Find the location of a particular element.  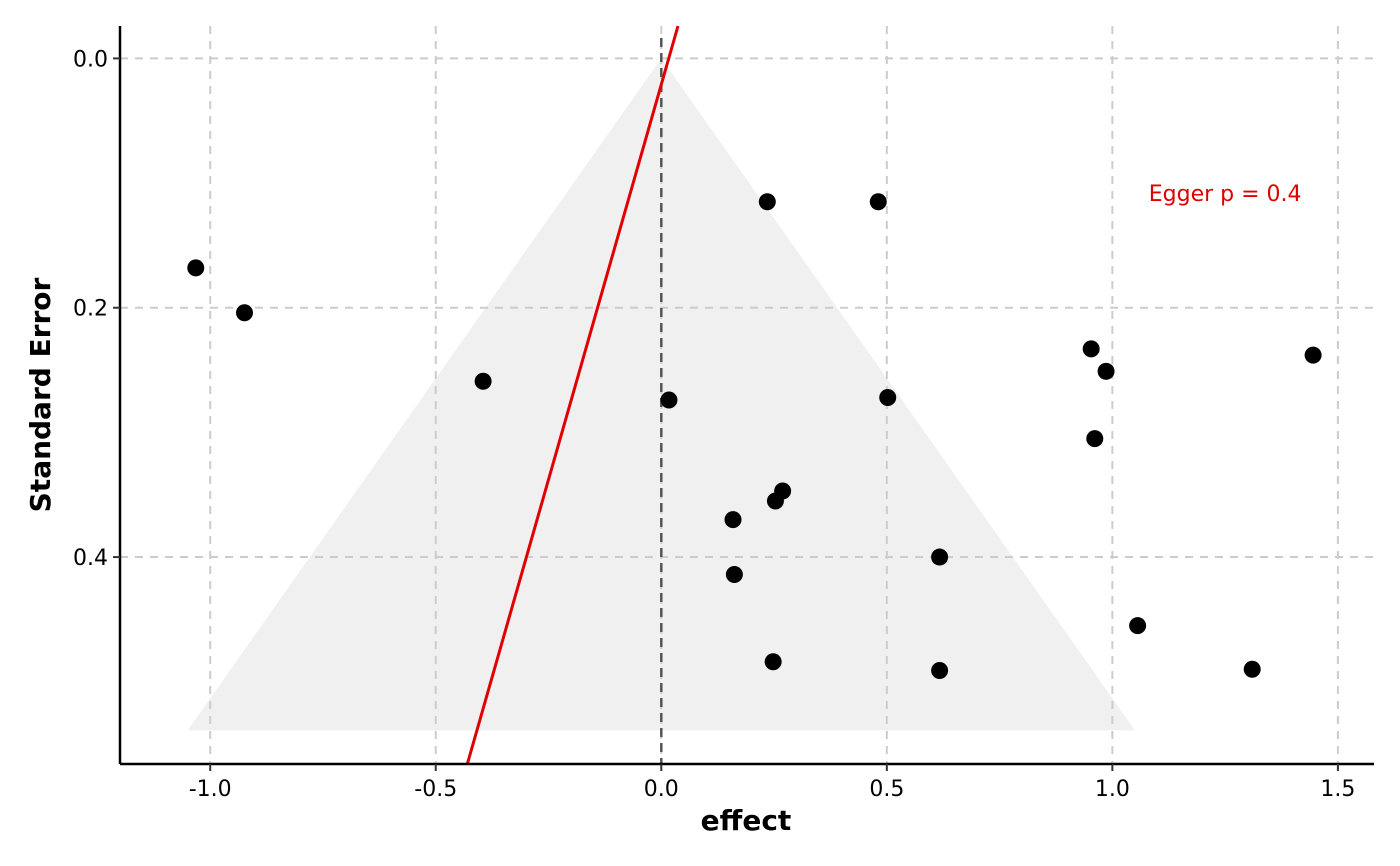

x-tick-label: 1.0 is located at coordinates (1112, 789).